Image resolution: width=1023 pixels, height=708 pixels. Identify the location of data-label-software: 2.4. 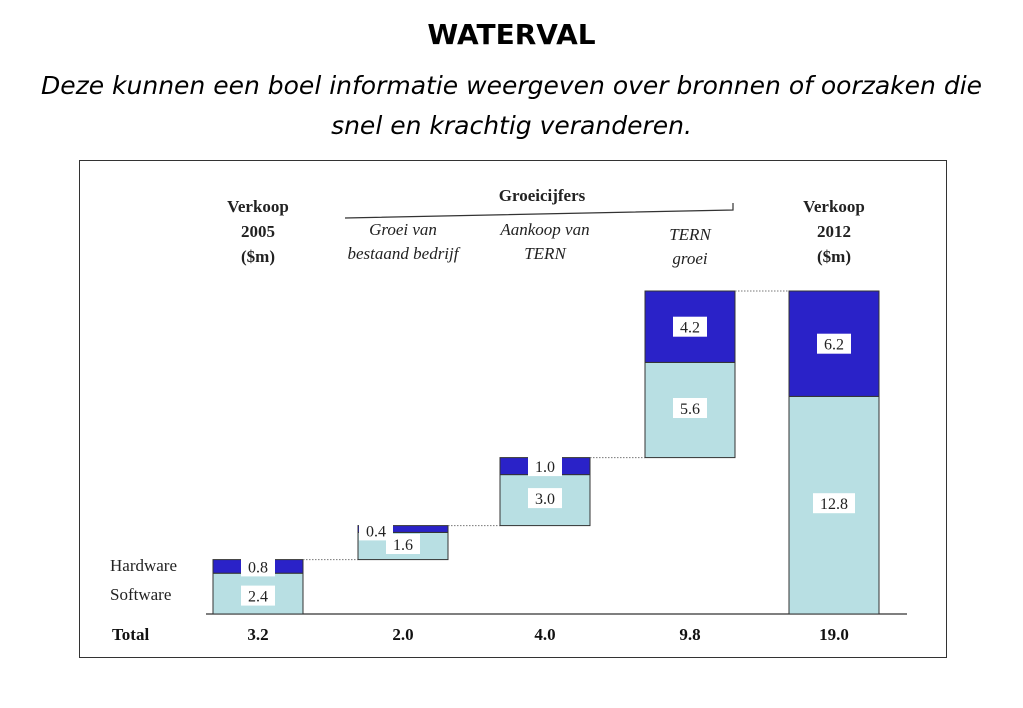
(258, 597).